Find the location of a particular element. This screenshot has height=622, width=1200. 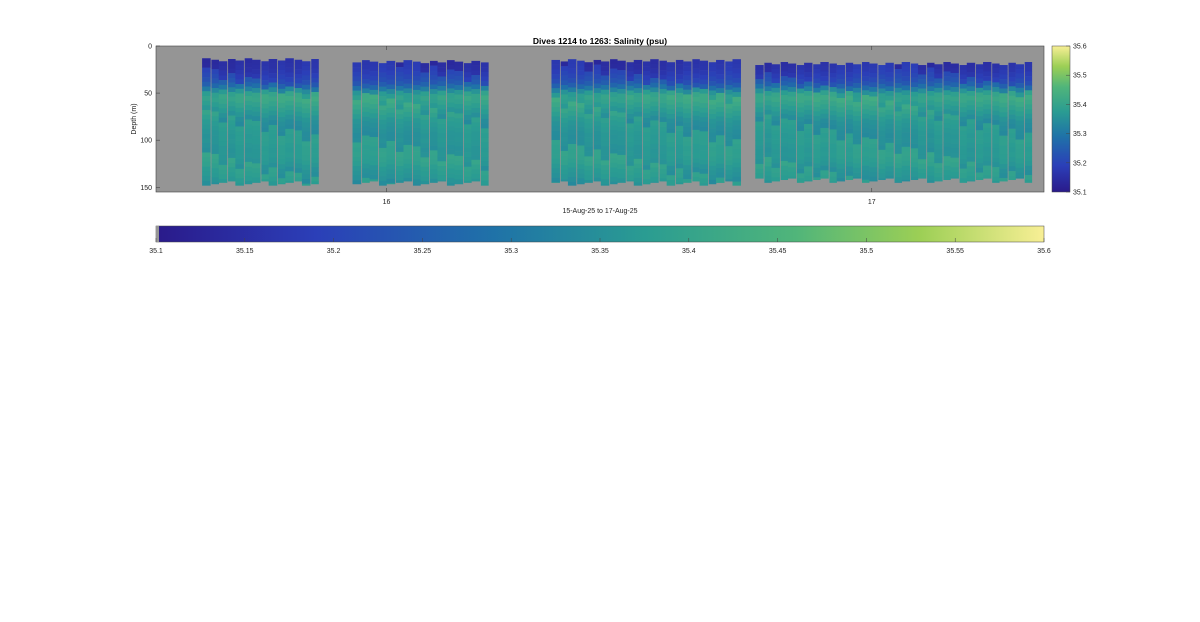

y-tick-label: 150 is located at coordinates (146, 188).